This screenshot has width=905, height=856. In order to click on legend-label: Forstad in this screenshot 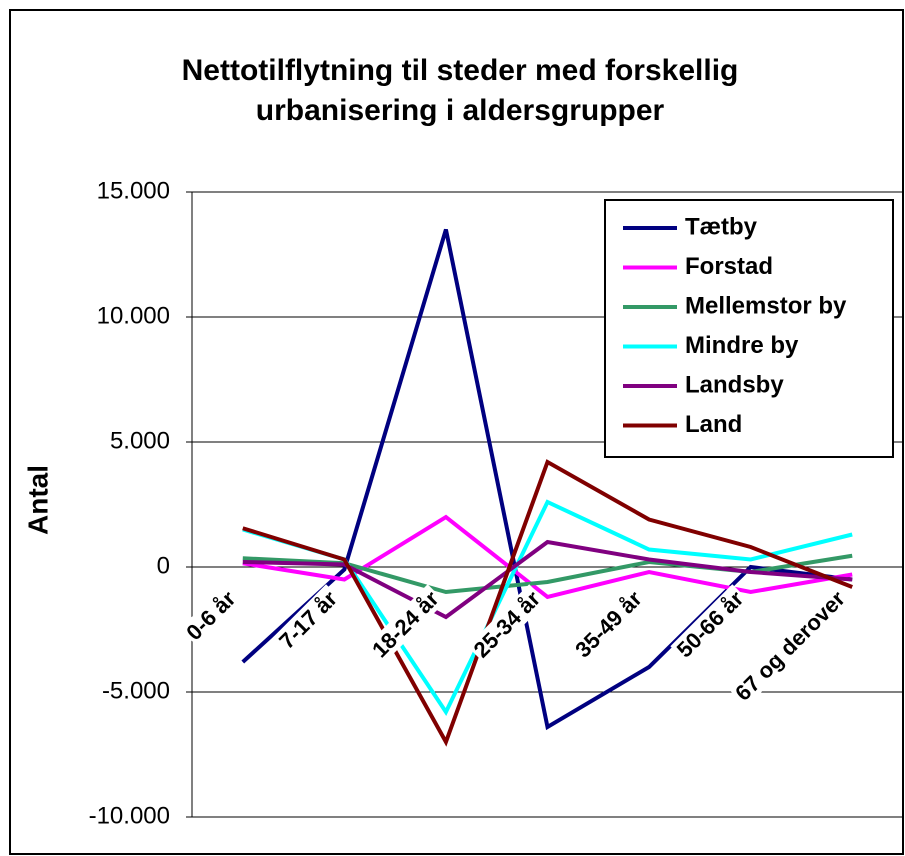, I will do `click(729, 266)`.